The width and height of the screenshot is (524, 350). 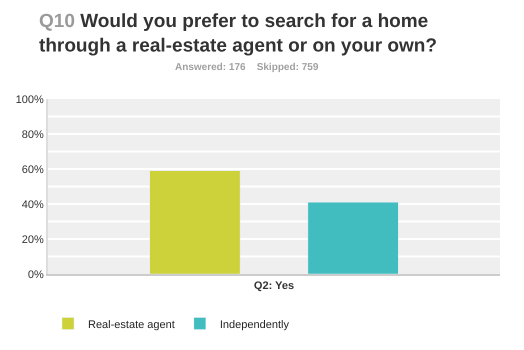 I want to click on y-tick-label: 40%, so click(x=33, y=204).